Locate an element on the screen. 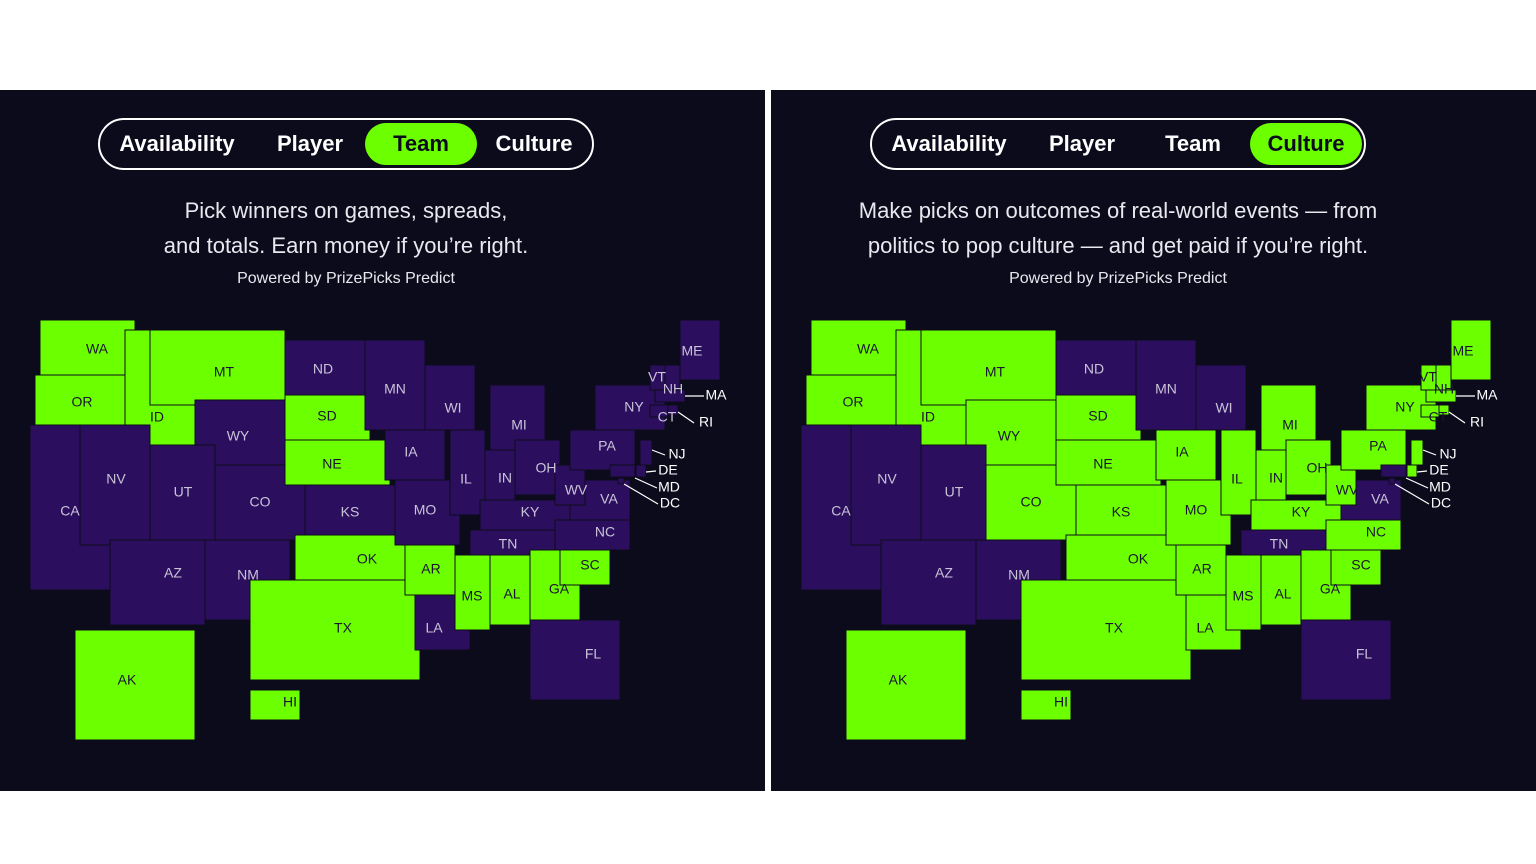 This screenshot has width=1536, height=864. state-label: MN is located at coordinates (1166, 389).